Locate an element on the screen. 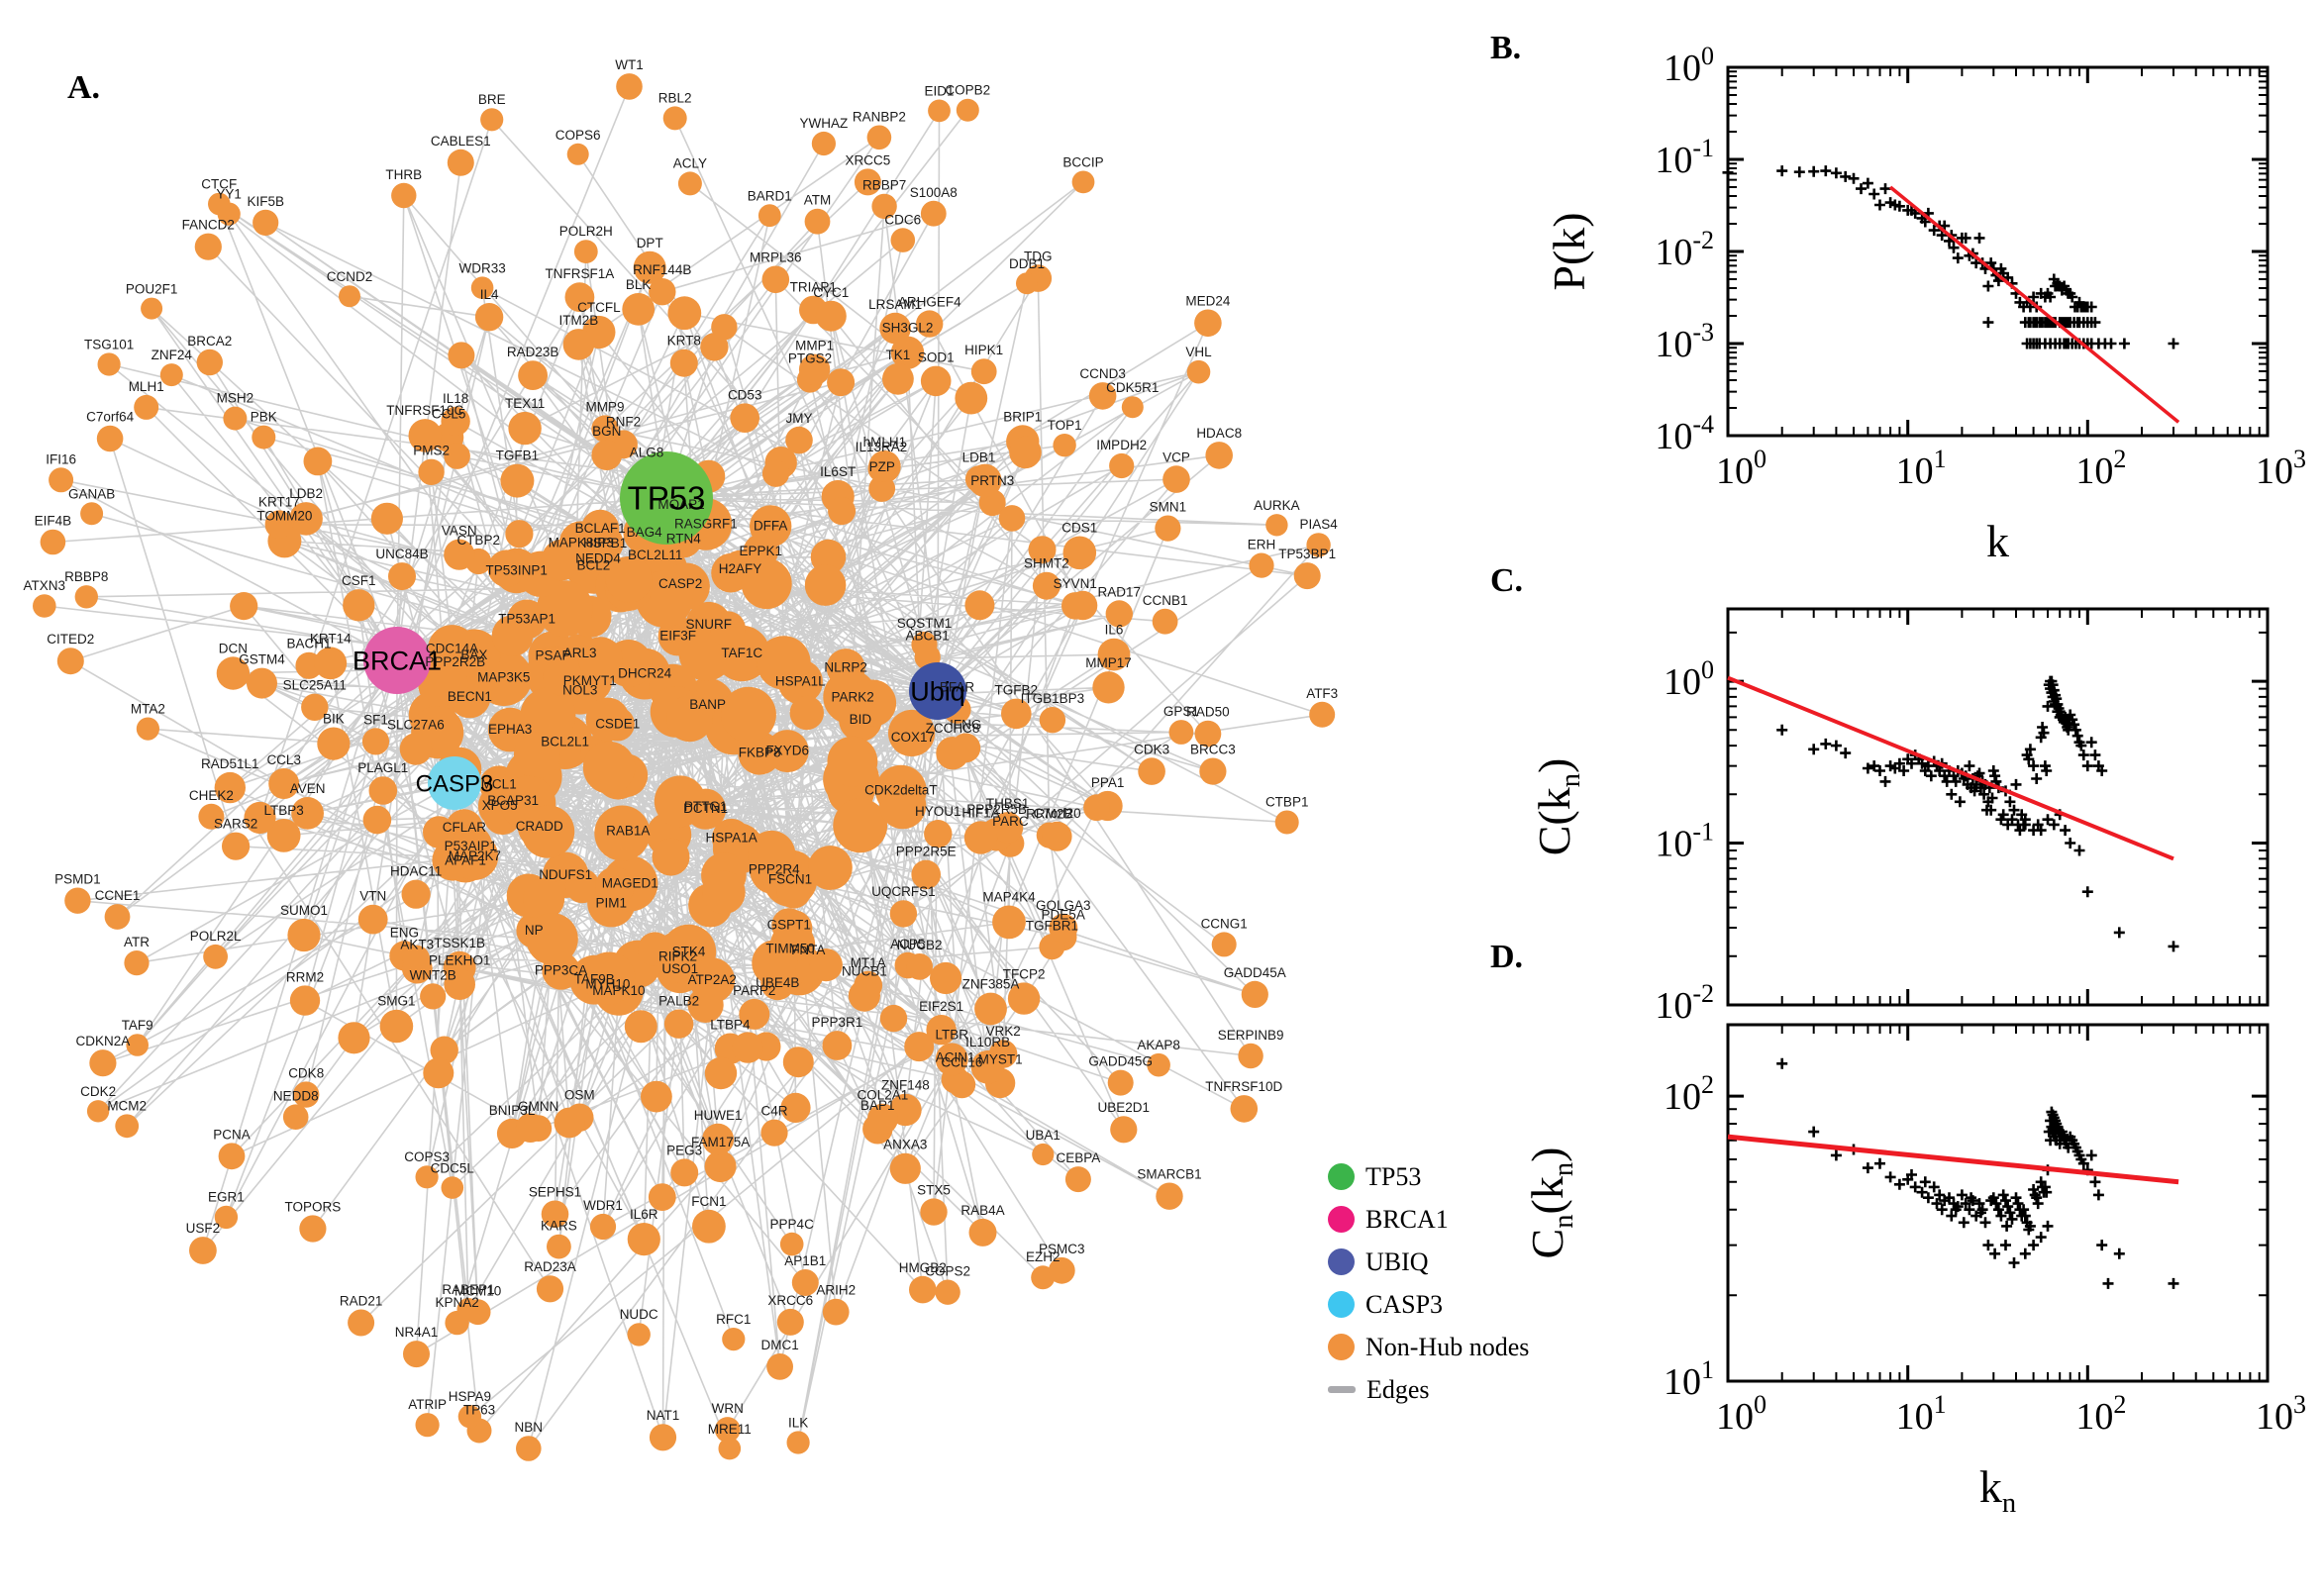 The height and width of the screenshot is (1596, 2323). legend-label: CASP3 is located at coordinates (1405, 1304).